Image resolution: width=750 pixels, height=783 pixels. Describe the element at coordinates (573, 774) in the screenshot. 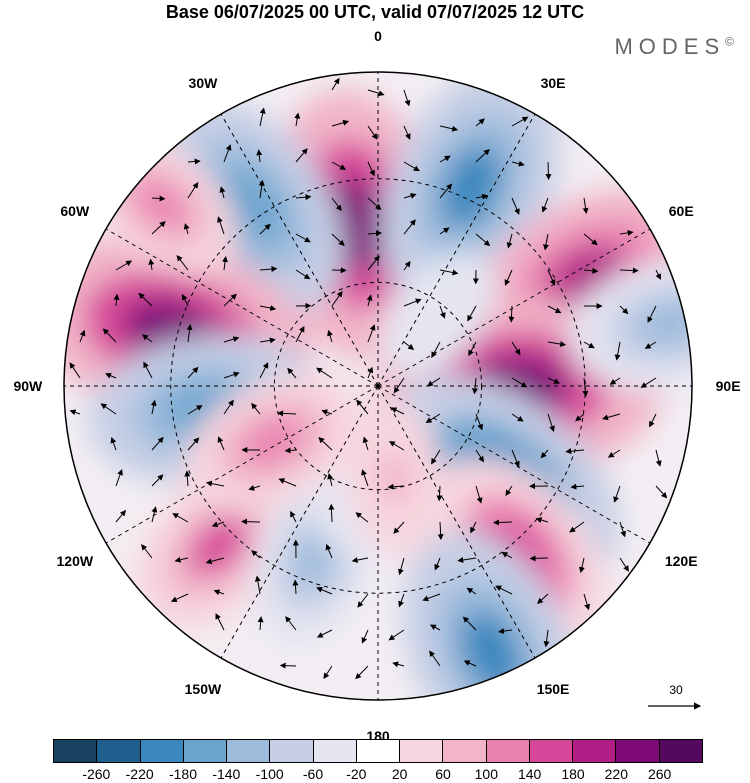

I see `colorbar-tick-label: 180` at that location.